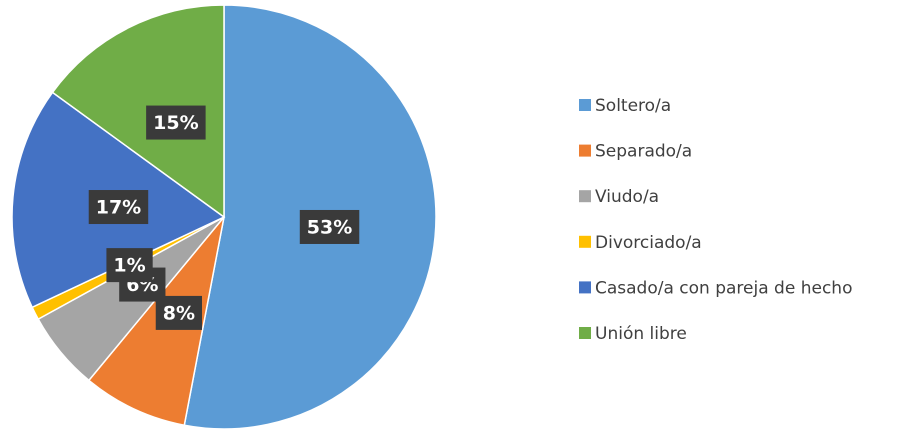 The width and height of the screenshot is (906, 430). I want to click on data-label: 8%, so click(179, 312).